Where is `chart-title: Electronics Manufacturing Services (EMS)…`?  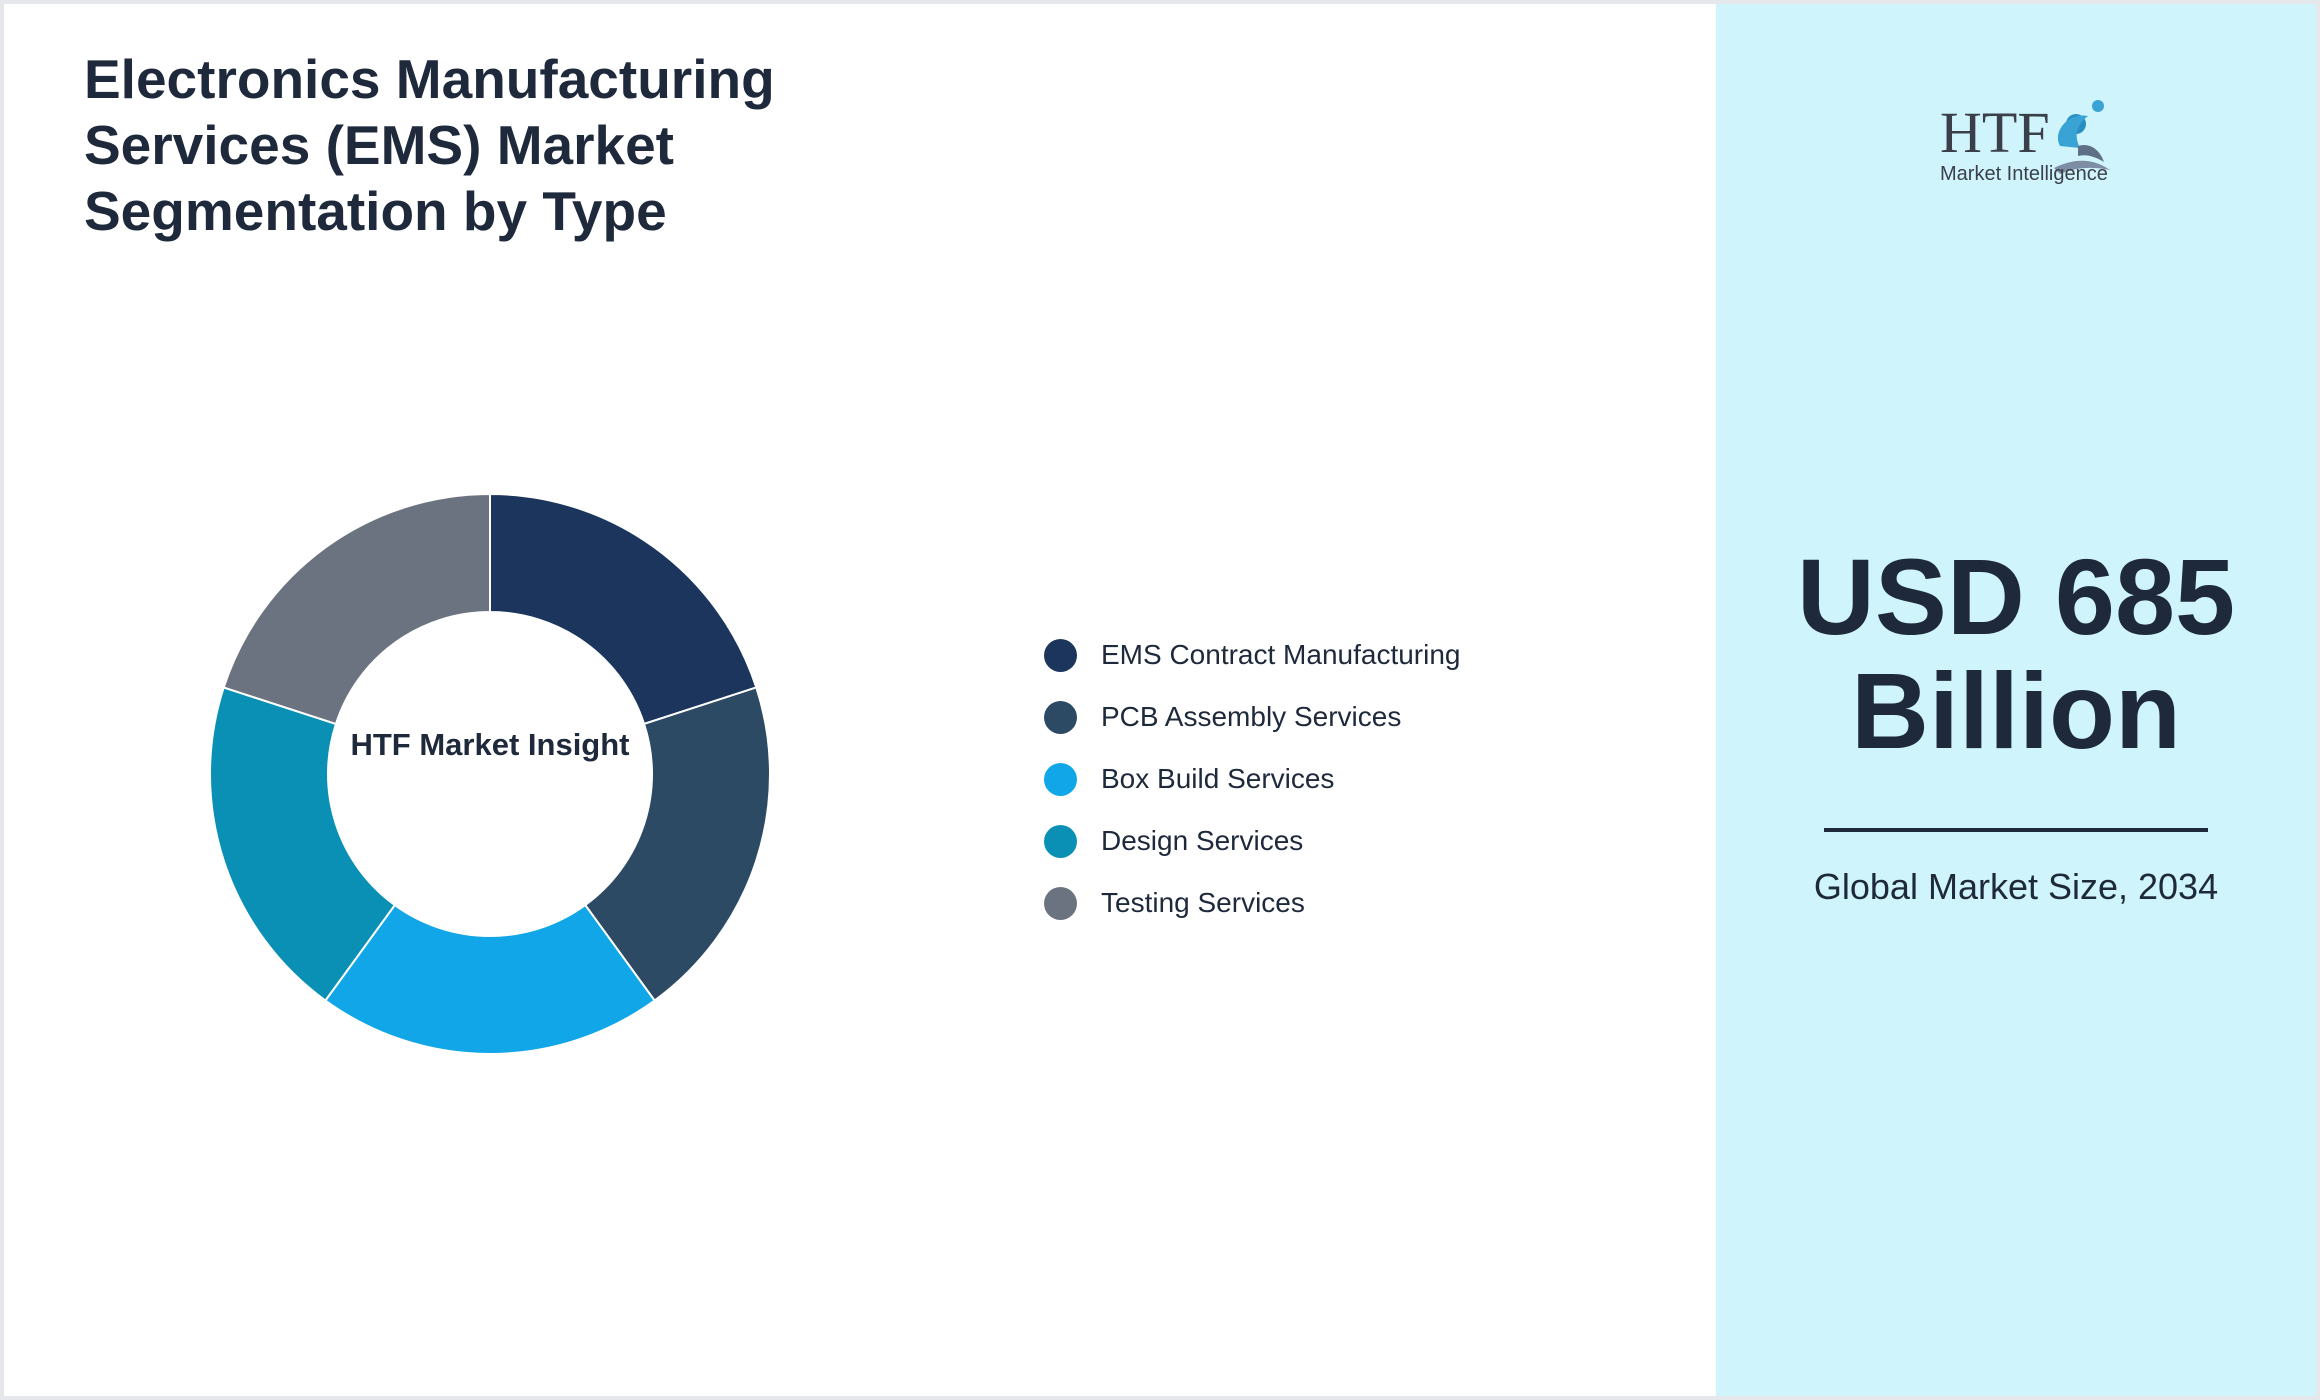
chart-title: Electronics Manufacturing Services (EMS)… is located at coordinates (429, 145).